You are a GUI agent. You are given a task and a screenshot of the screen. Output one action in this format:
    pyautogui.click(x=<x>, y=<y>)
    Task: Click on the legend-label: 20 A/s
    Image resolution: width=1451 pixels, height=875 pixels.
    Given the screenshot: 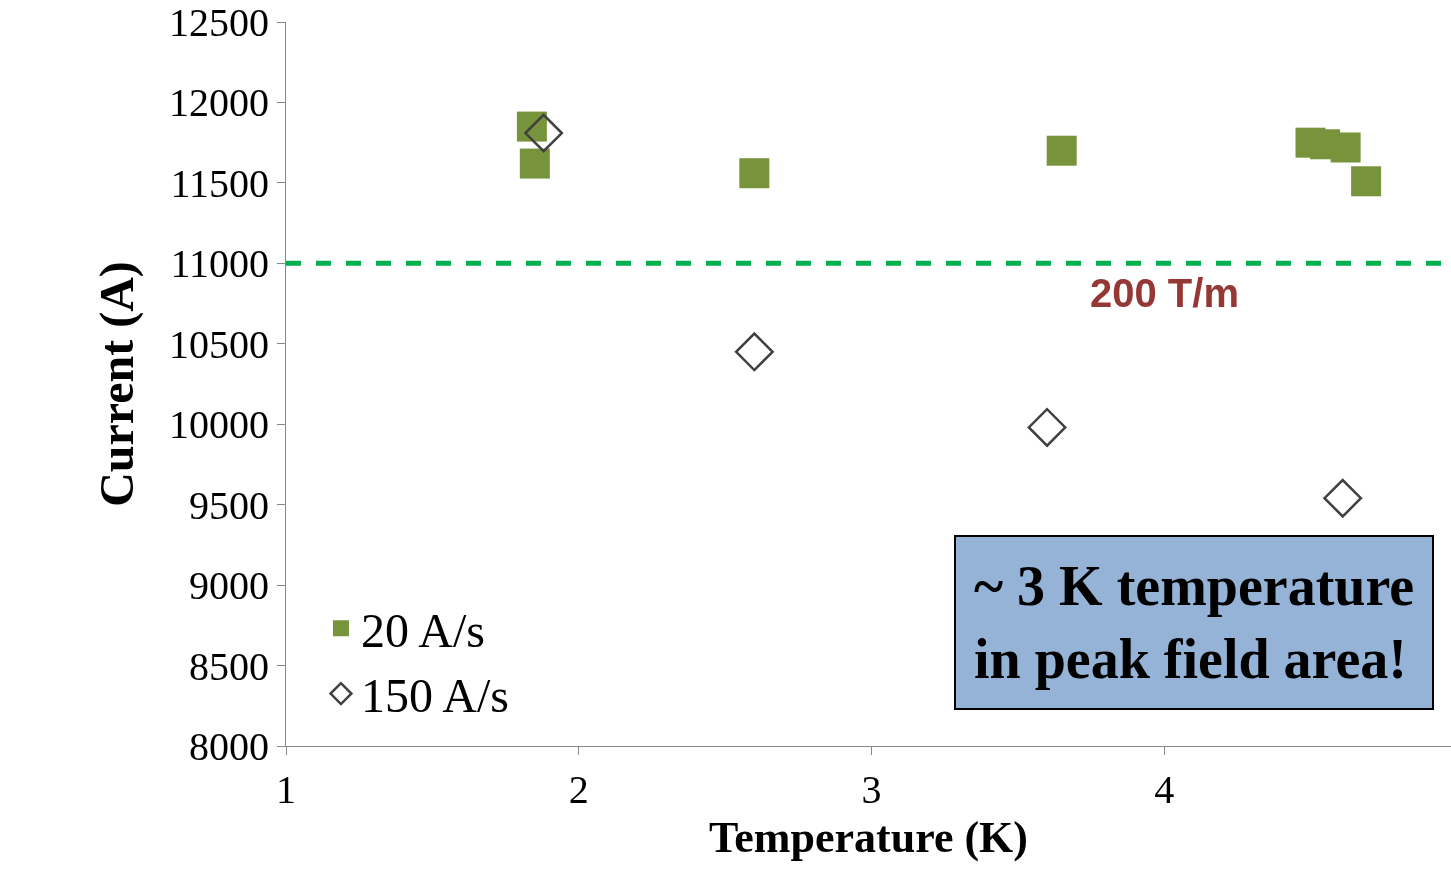 What is the action you would take?
    pyautogui.click(x=422, y=630)
    